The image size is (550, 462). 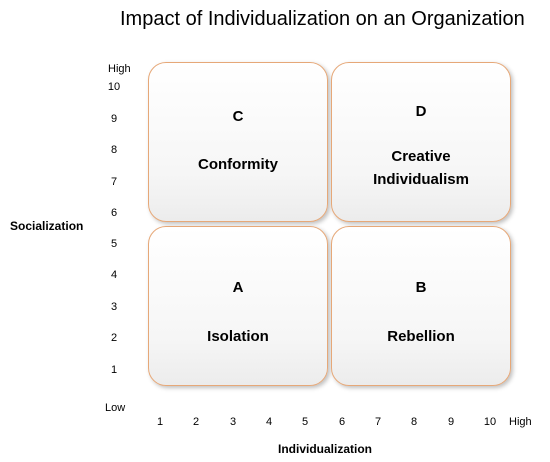 What do you see at coordinates (114, 338) in the screenshot?
I see `y-tick-2: 2` at bounding box center [114, 338].